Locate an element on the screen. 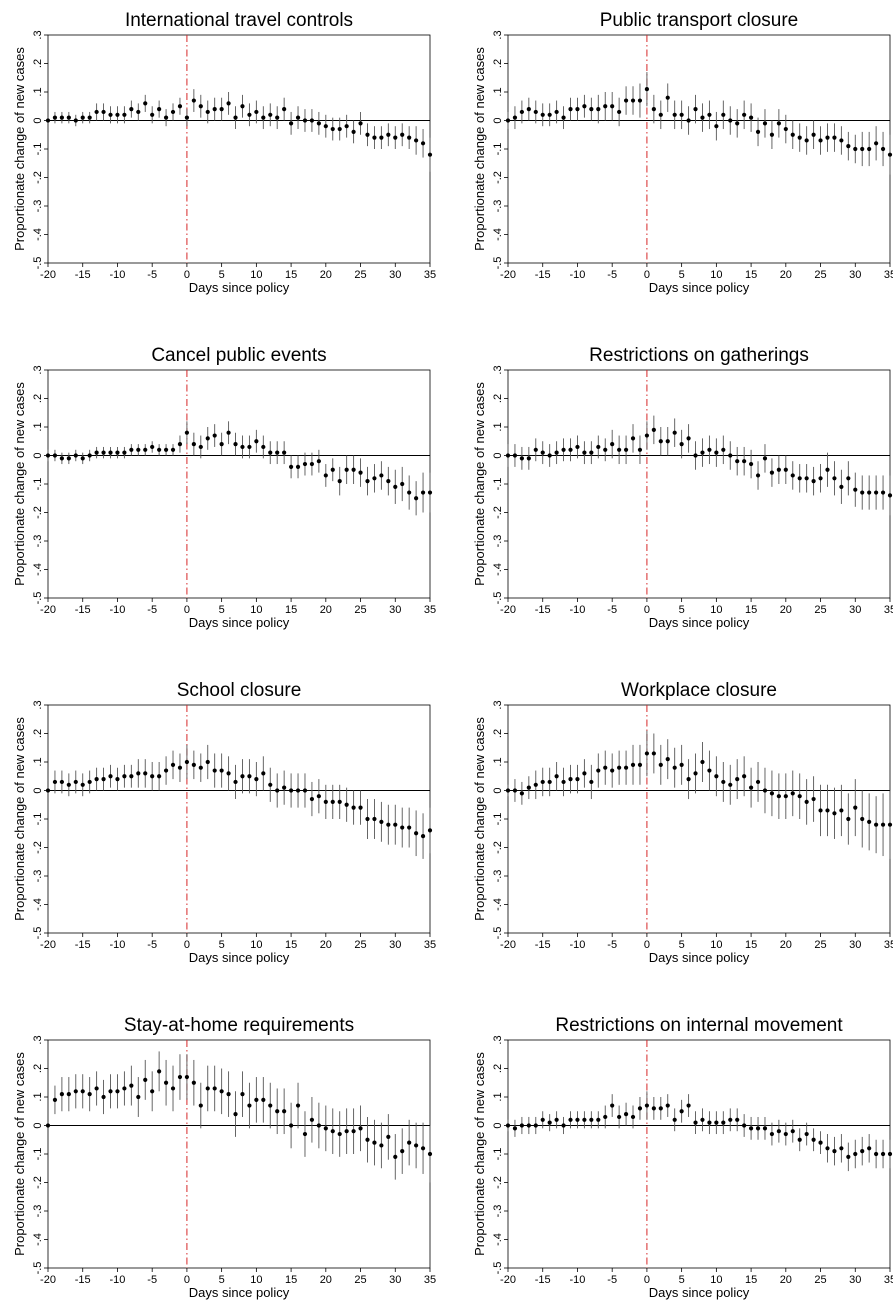 The width and height of the screenshot is (893, 1303). y-tick-label: .2 is located at coordinates (498, 1068).